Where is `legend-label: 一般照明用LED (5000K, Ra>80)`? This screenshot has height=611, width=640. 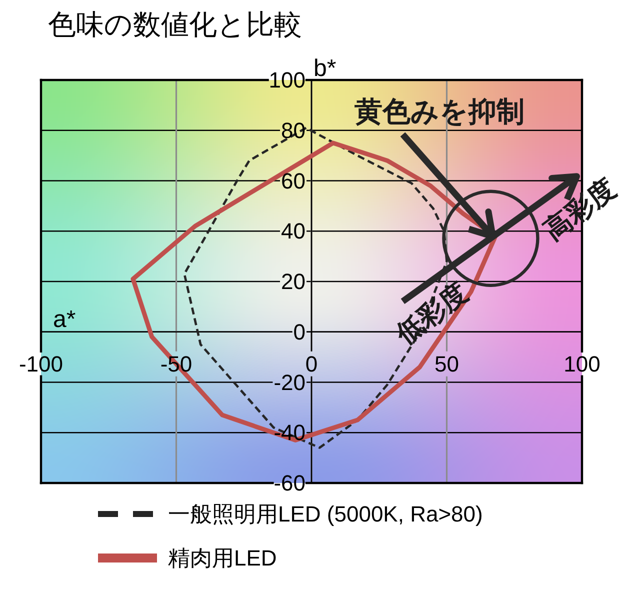
legend-label: 一般照明用LED (5000K, Ra>80) is located at coordinates (325, 514).